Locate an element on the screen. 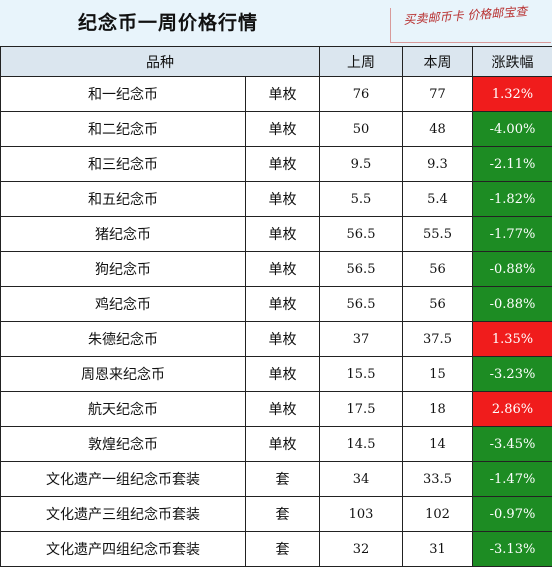  table-row: 狗纪念币 单枚 56.5 56 -0.88% is located at coordinates (276, 269).